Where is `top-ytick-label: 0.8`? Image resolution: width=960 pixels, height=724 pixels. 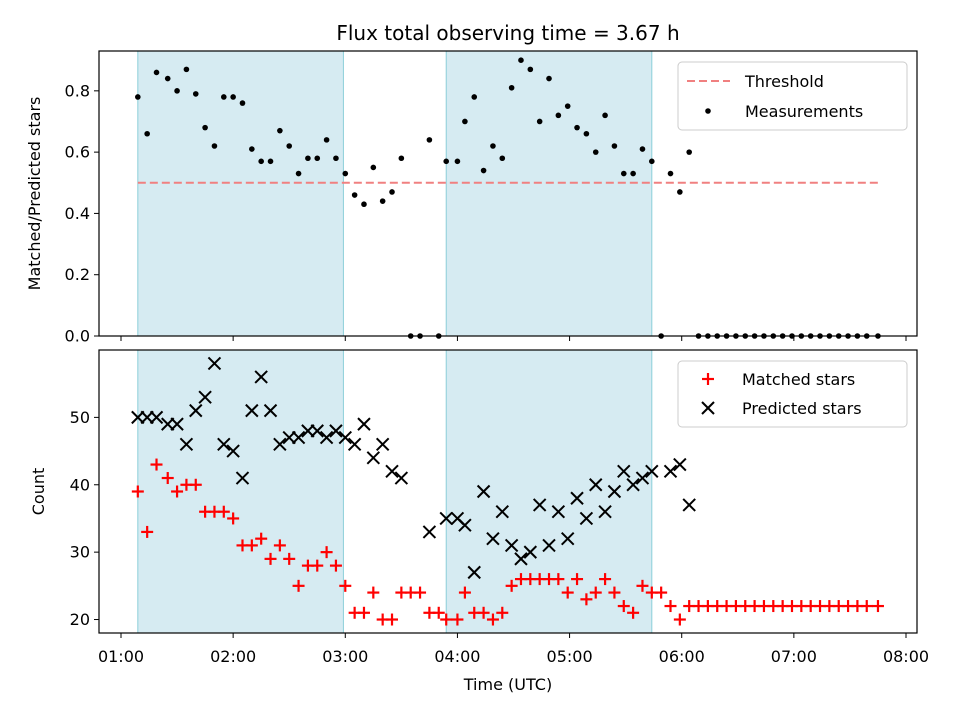
top-ytick-label: 0.8 is located at coordinates (77, 90).